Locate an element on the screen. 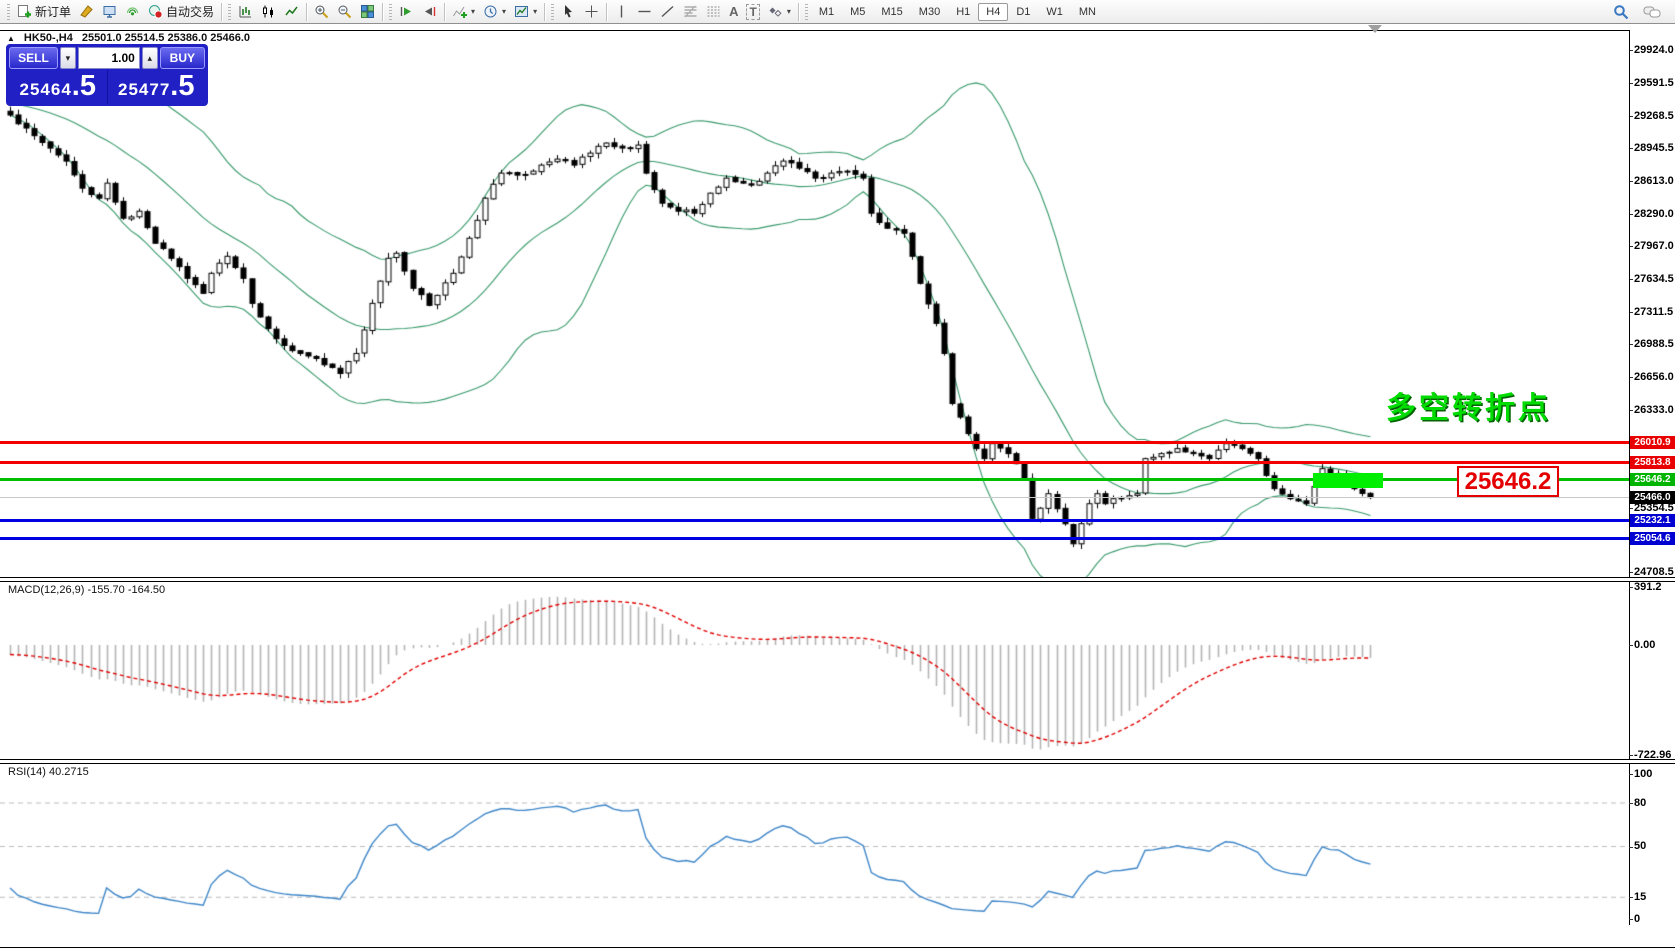 The height and width of the screenshot is (949, 1675). auto-scroll-button is located at coordinates (406, 12).